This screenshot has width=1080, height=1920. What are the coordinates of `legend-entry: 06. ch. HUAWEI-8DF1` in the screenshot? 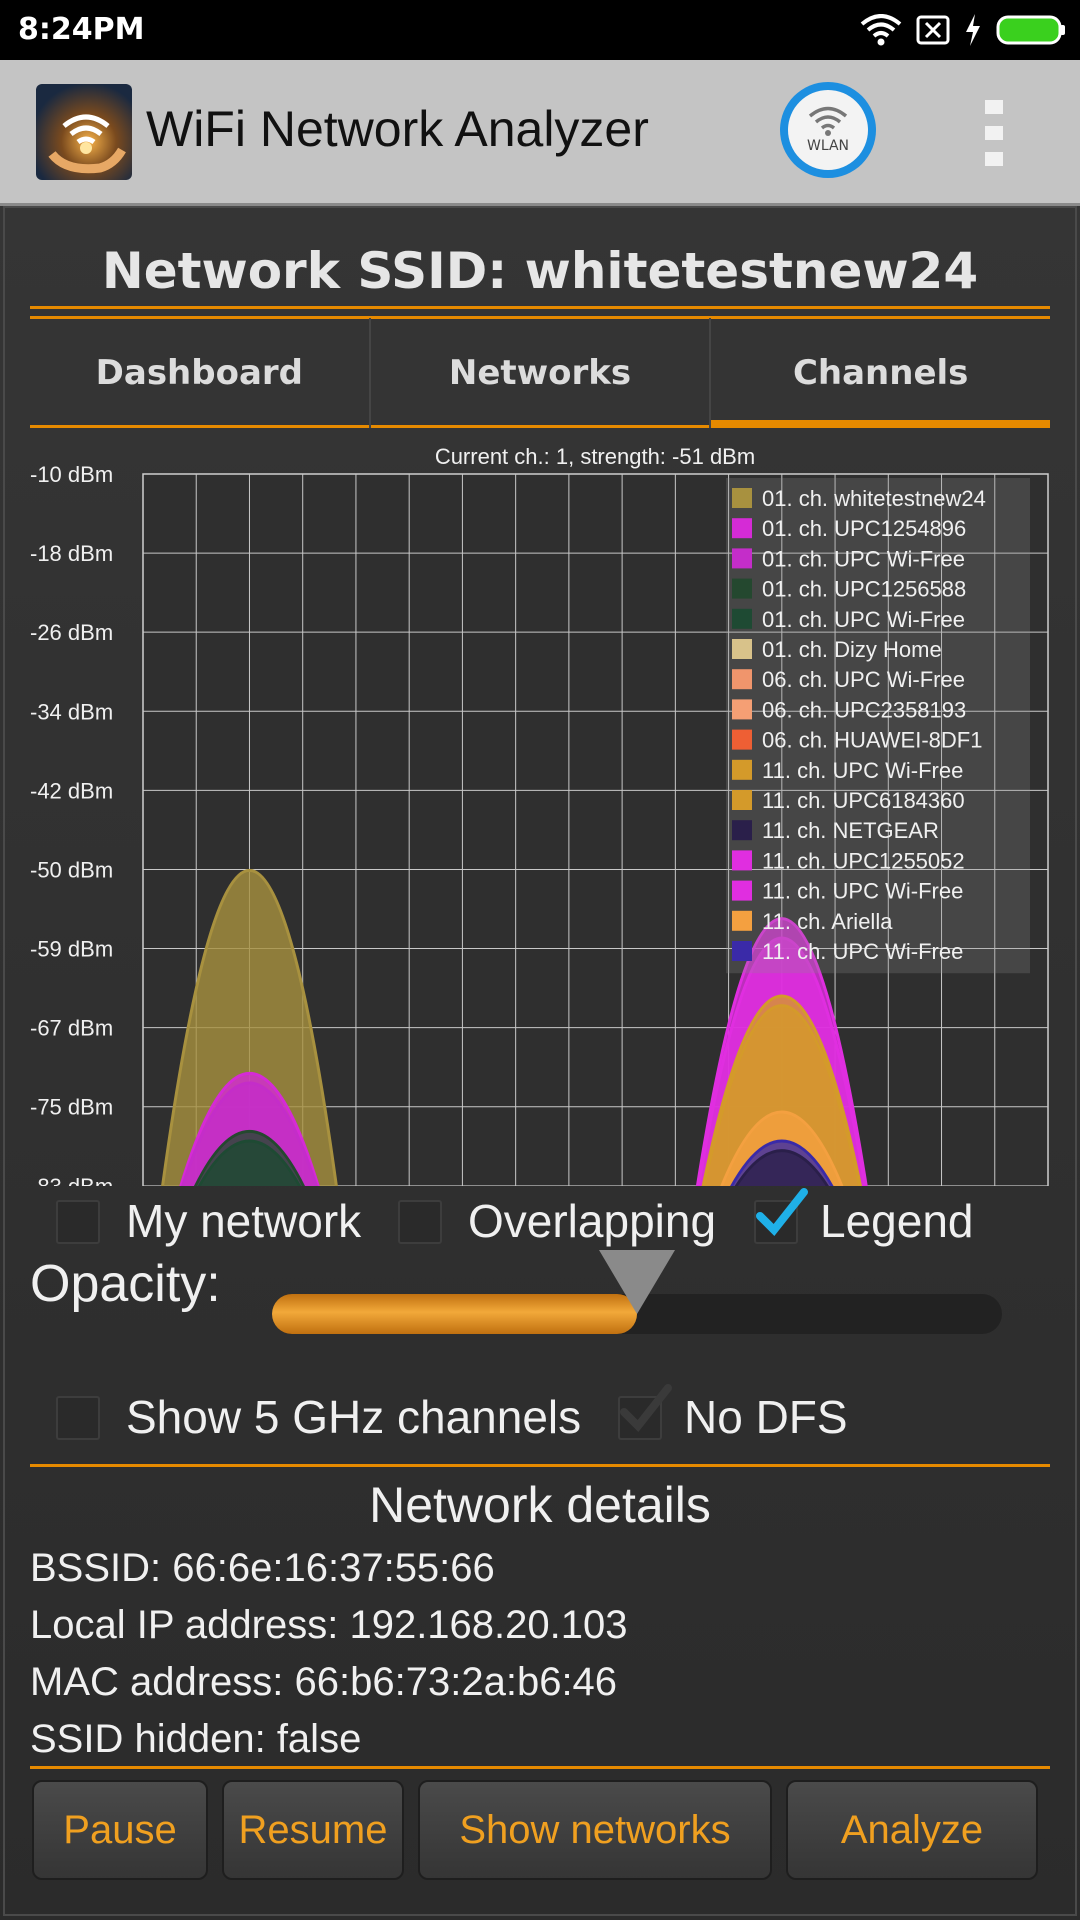 It's located at (872, 740).